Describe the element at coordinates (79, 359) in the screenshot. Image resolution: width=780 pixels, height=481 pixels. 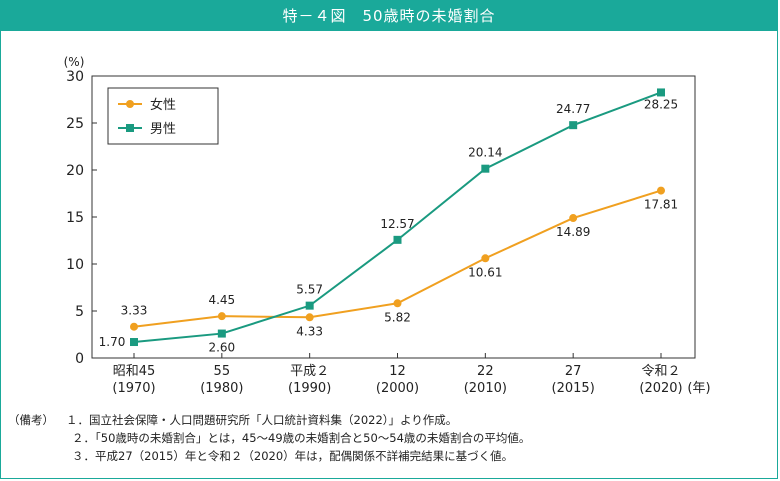
I see `y-tick-label: 0` at that location.